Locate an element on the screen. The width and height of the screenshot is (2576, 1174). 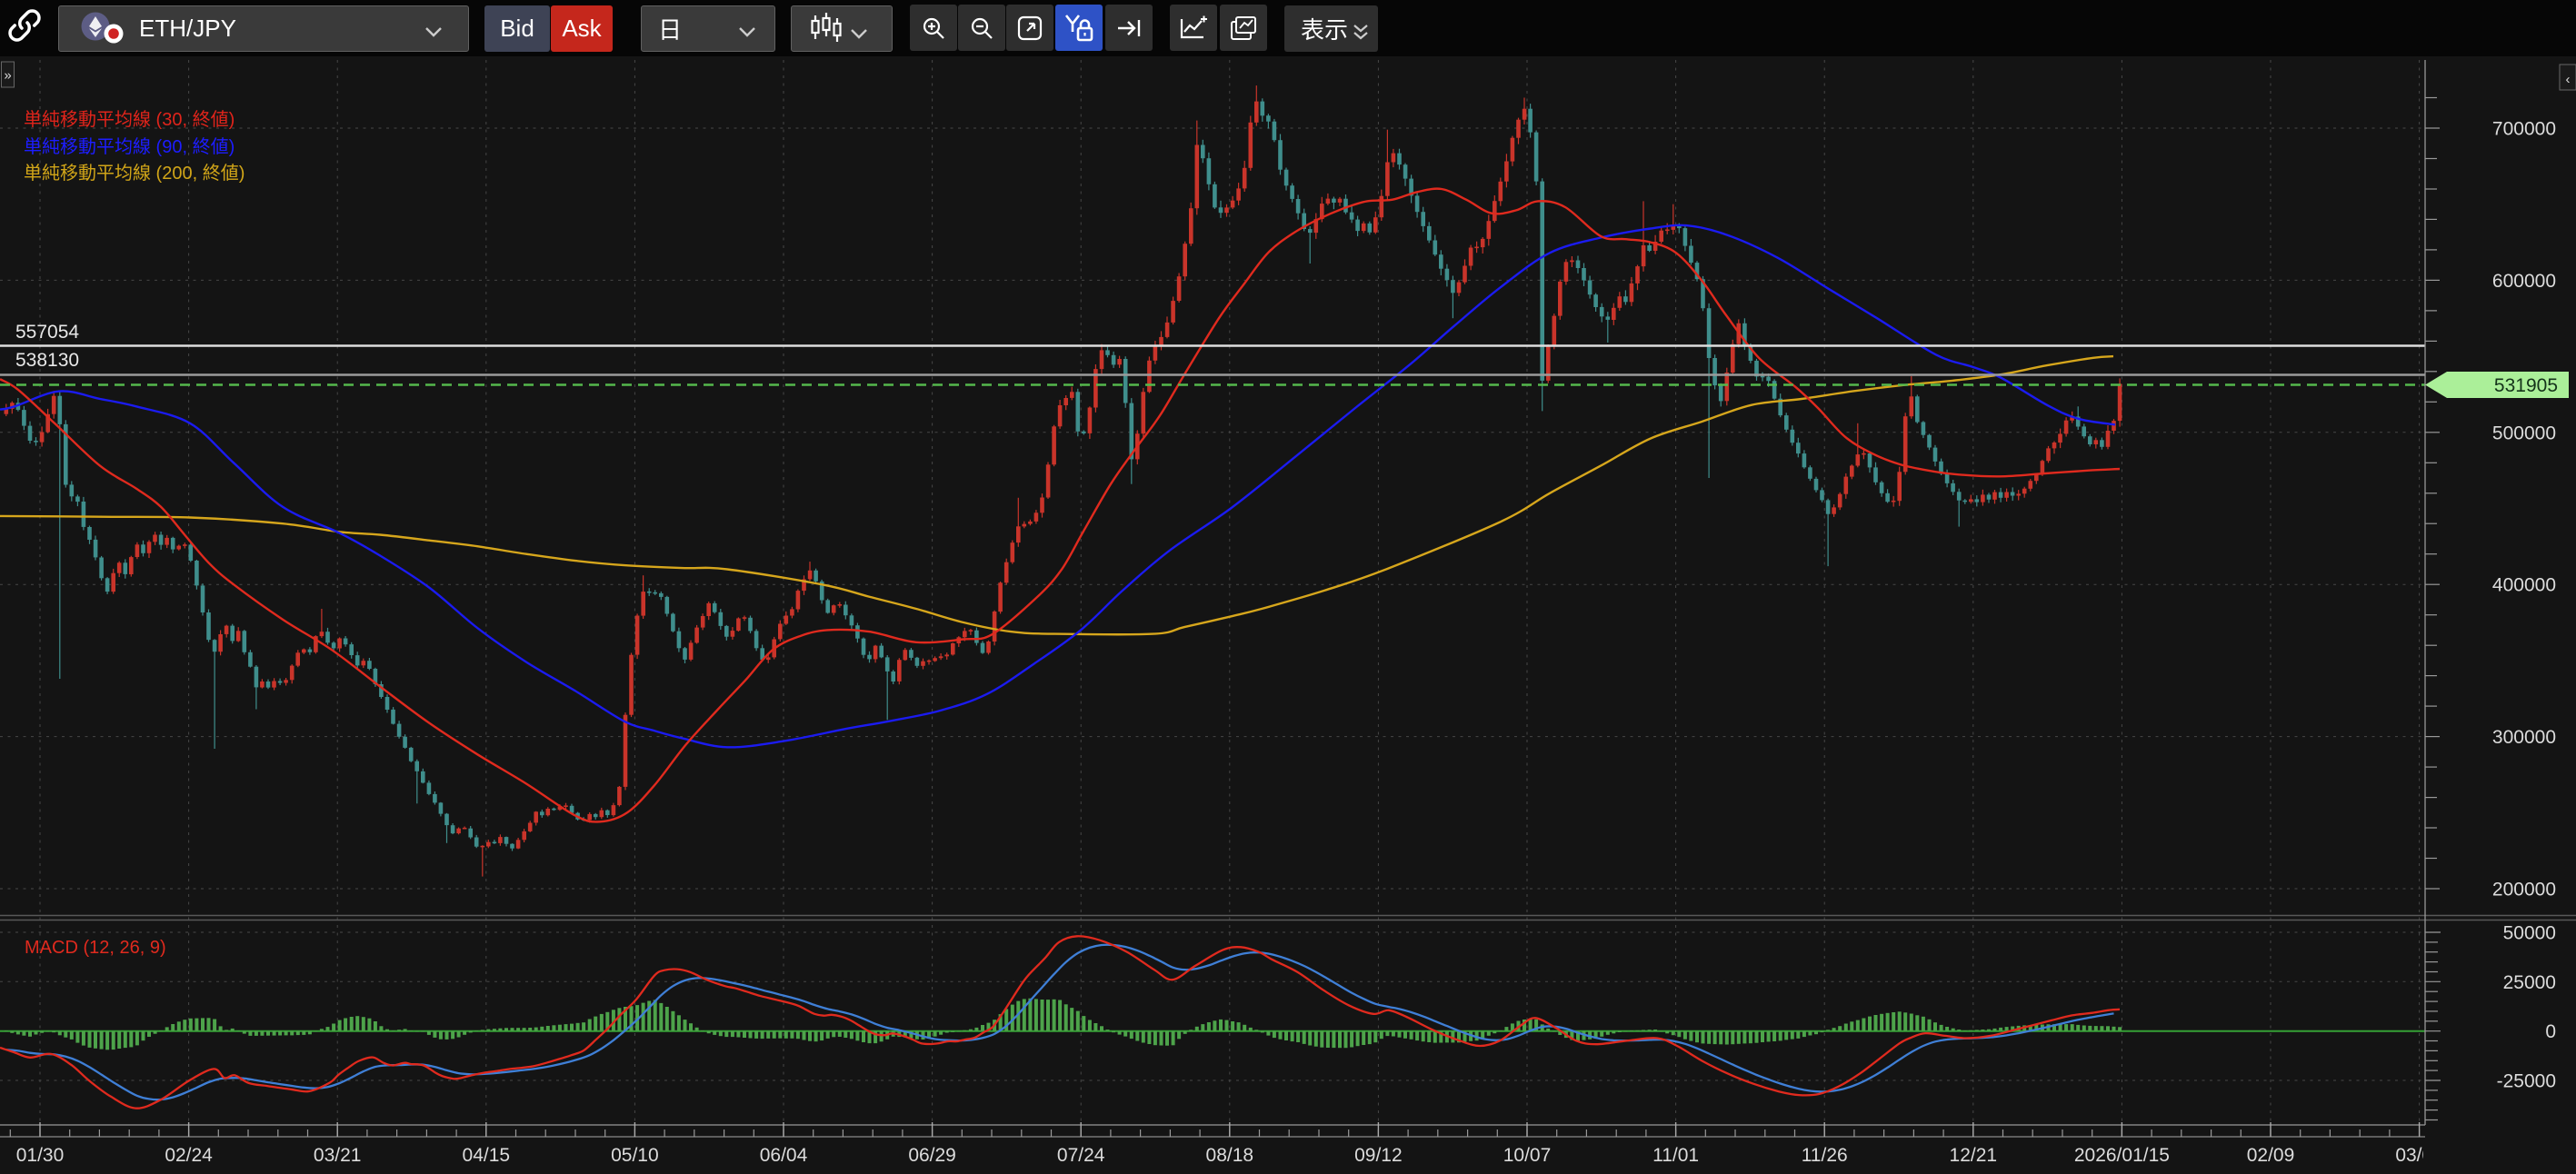
svg-text: 400000 is located at coordinates (2524, 585).